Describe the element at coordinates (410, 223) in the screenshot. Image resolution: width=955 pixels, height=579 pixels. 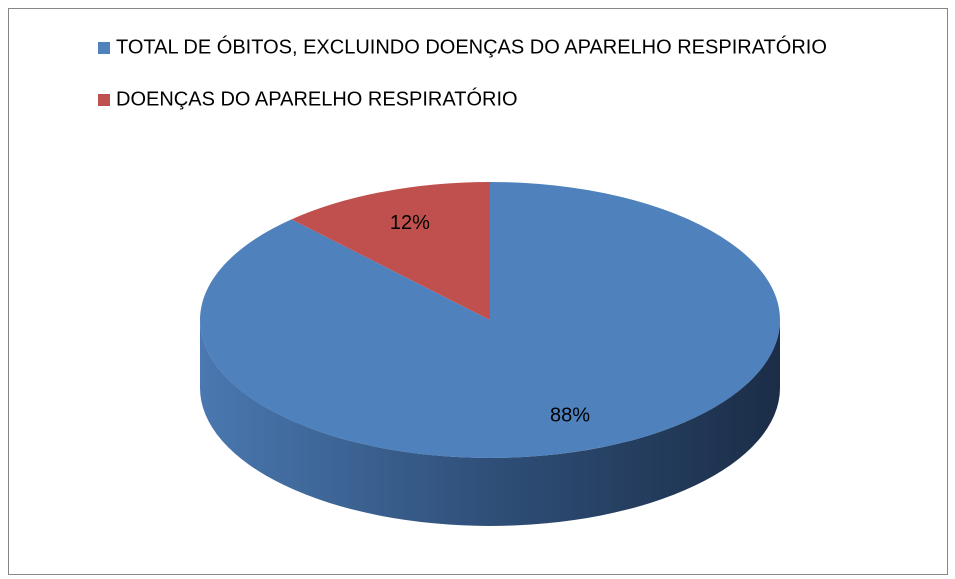
I see `data-label: 12%` at that location.